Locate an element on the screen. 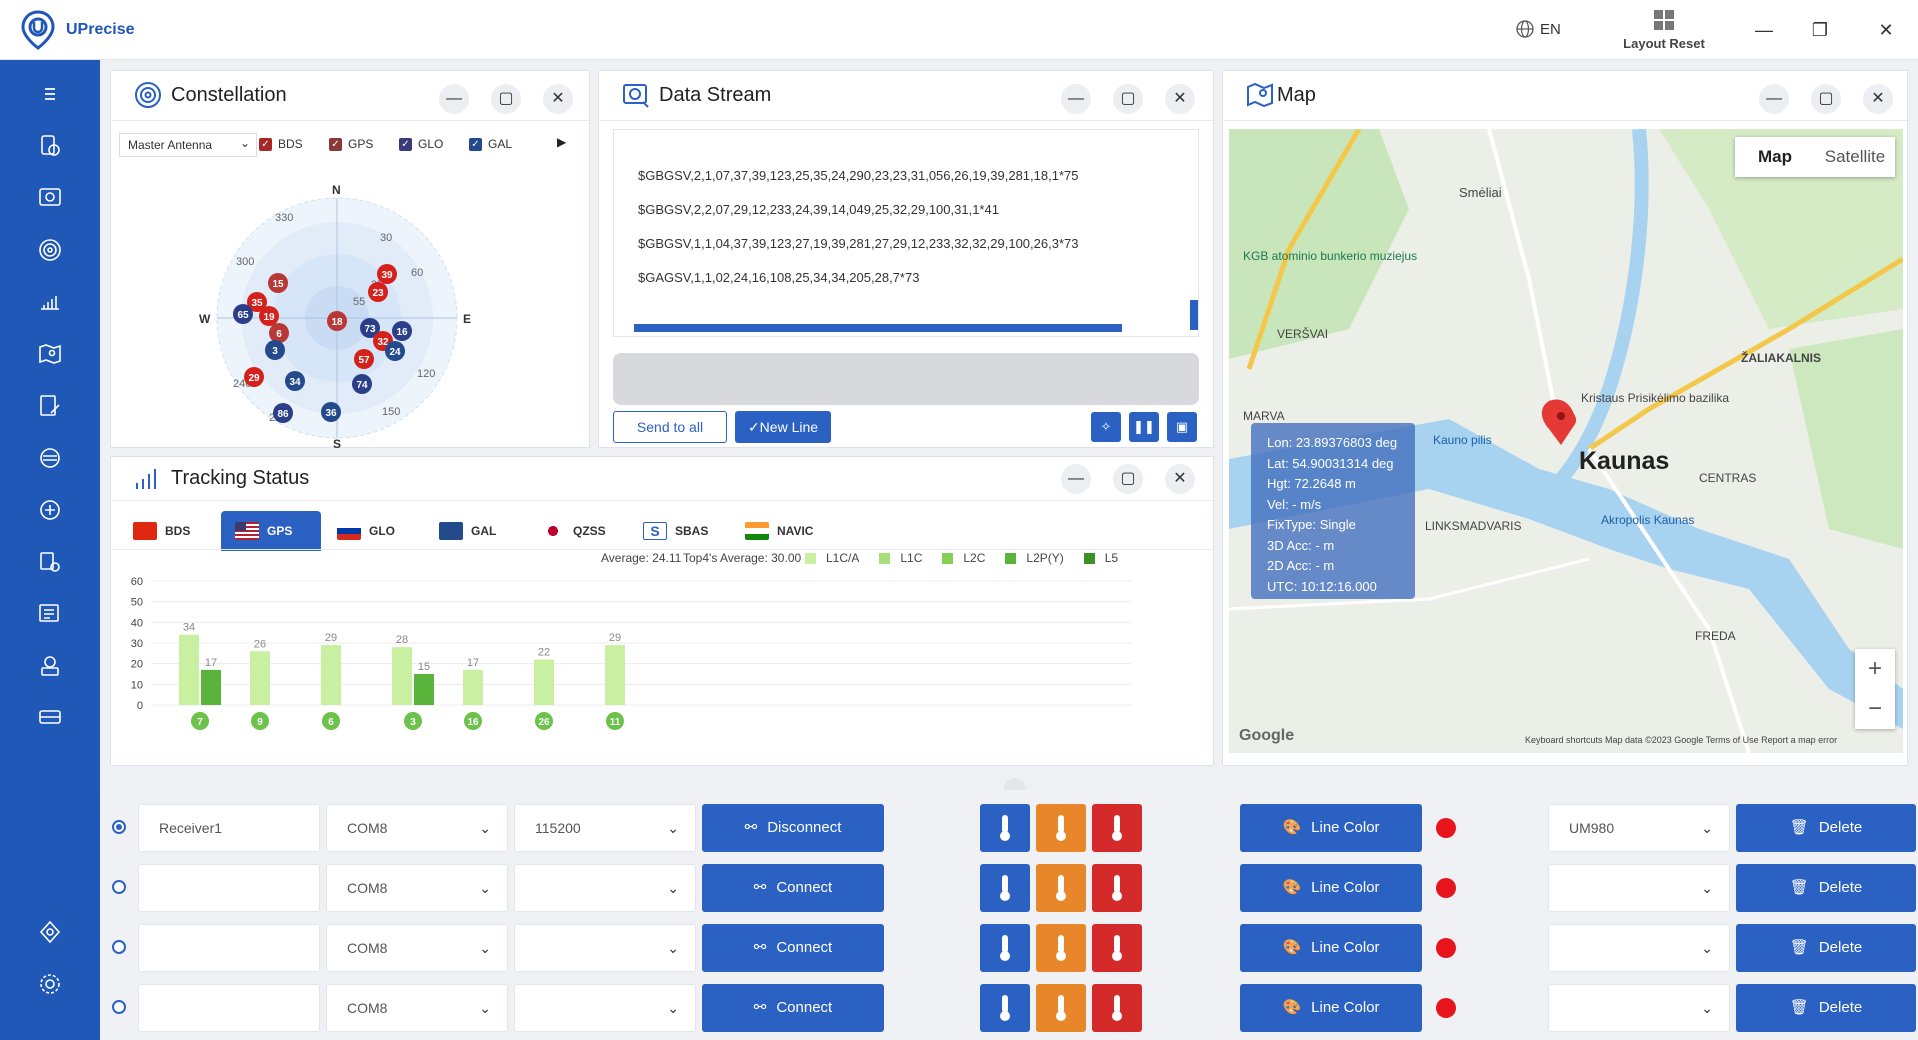  satellite-marker: 35 is located at coordinates (257, 302).